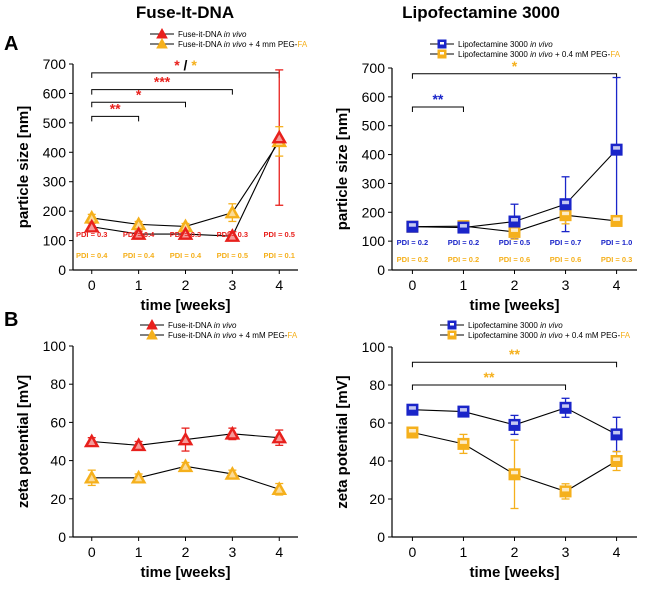 This screenshot has width=650, height=589. I want to click on x-tick-label: 2, so click(186, 285).